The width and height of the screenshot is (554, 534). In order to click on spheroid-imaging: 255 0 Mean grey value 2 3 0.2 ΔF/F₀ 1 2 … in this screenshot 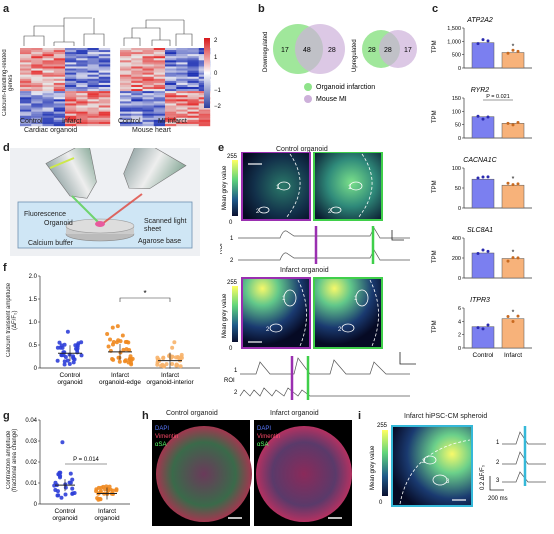, I will do `click(458, 465)`.